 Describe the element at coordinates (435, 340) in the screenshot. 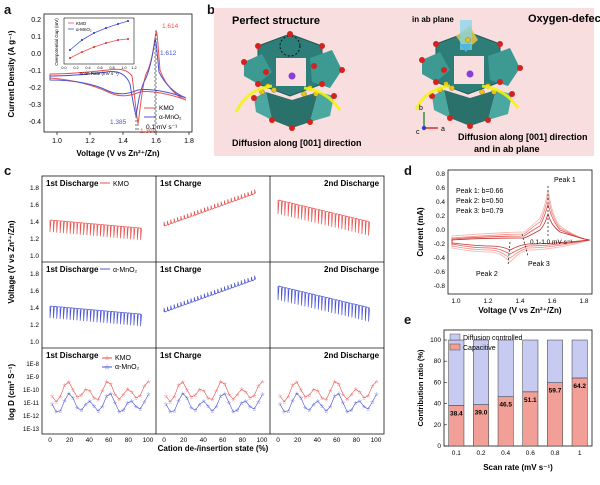

I see `e-ytick: 100` at that location.